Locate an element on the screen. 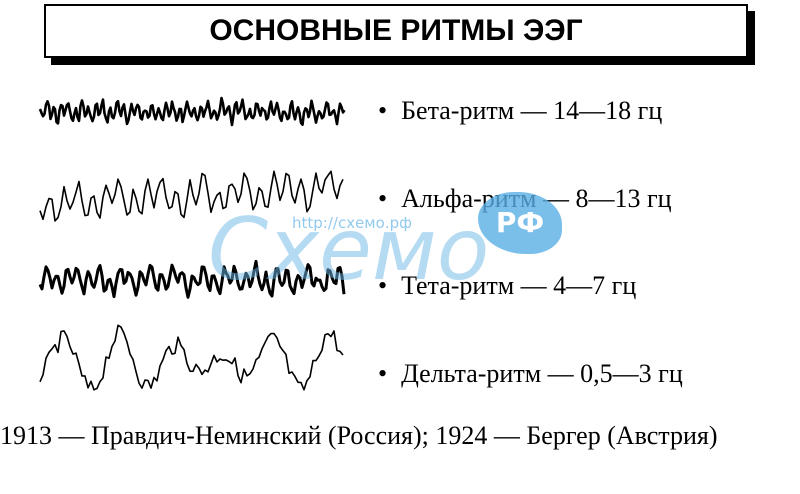  rhythm-label: Дельта-ритм — 0,5—3 гц is located at coordinates (530, 374).